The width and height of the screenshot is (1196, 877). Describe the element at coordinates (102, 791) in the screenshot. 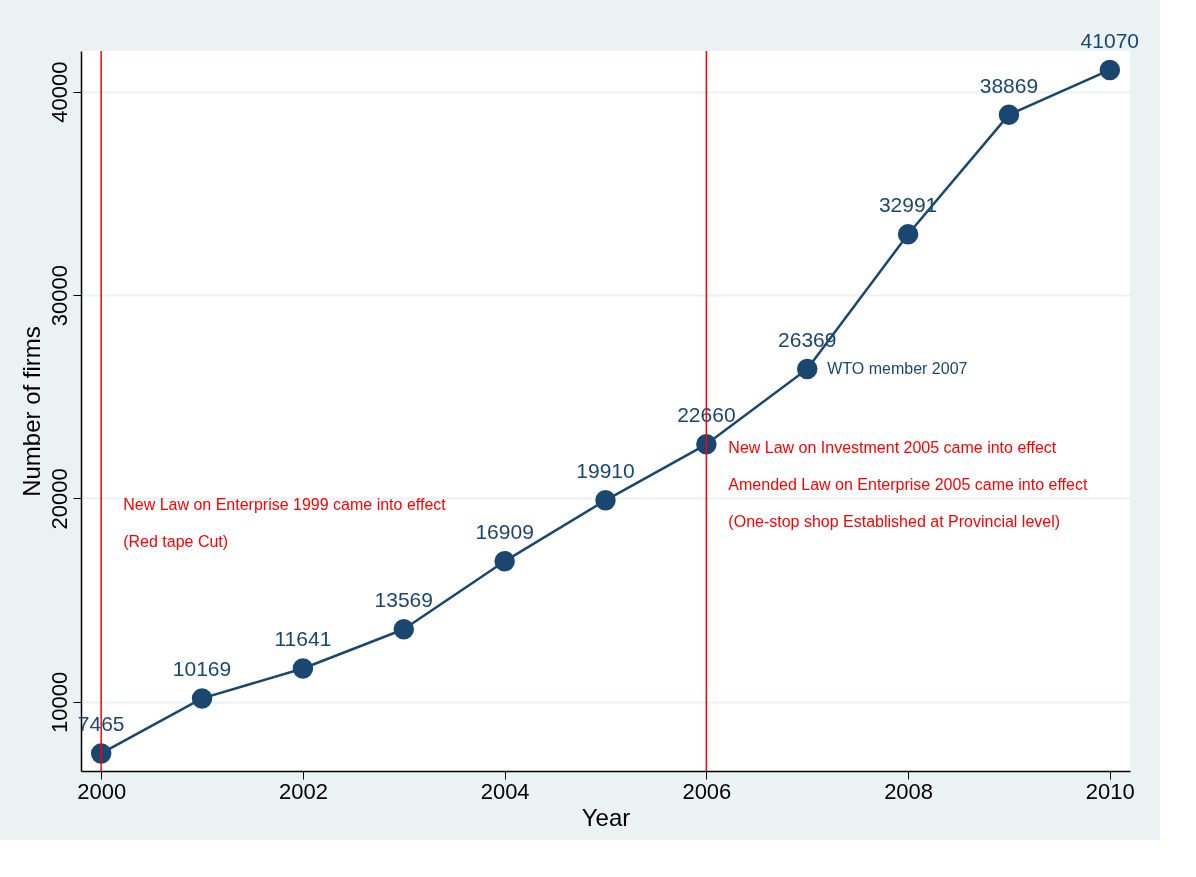

I see `x-tick-label: 2000` at that location.